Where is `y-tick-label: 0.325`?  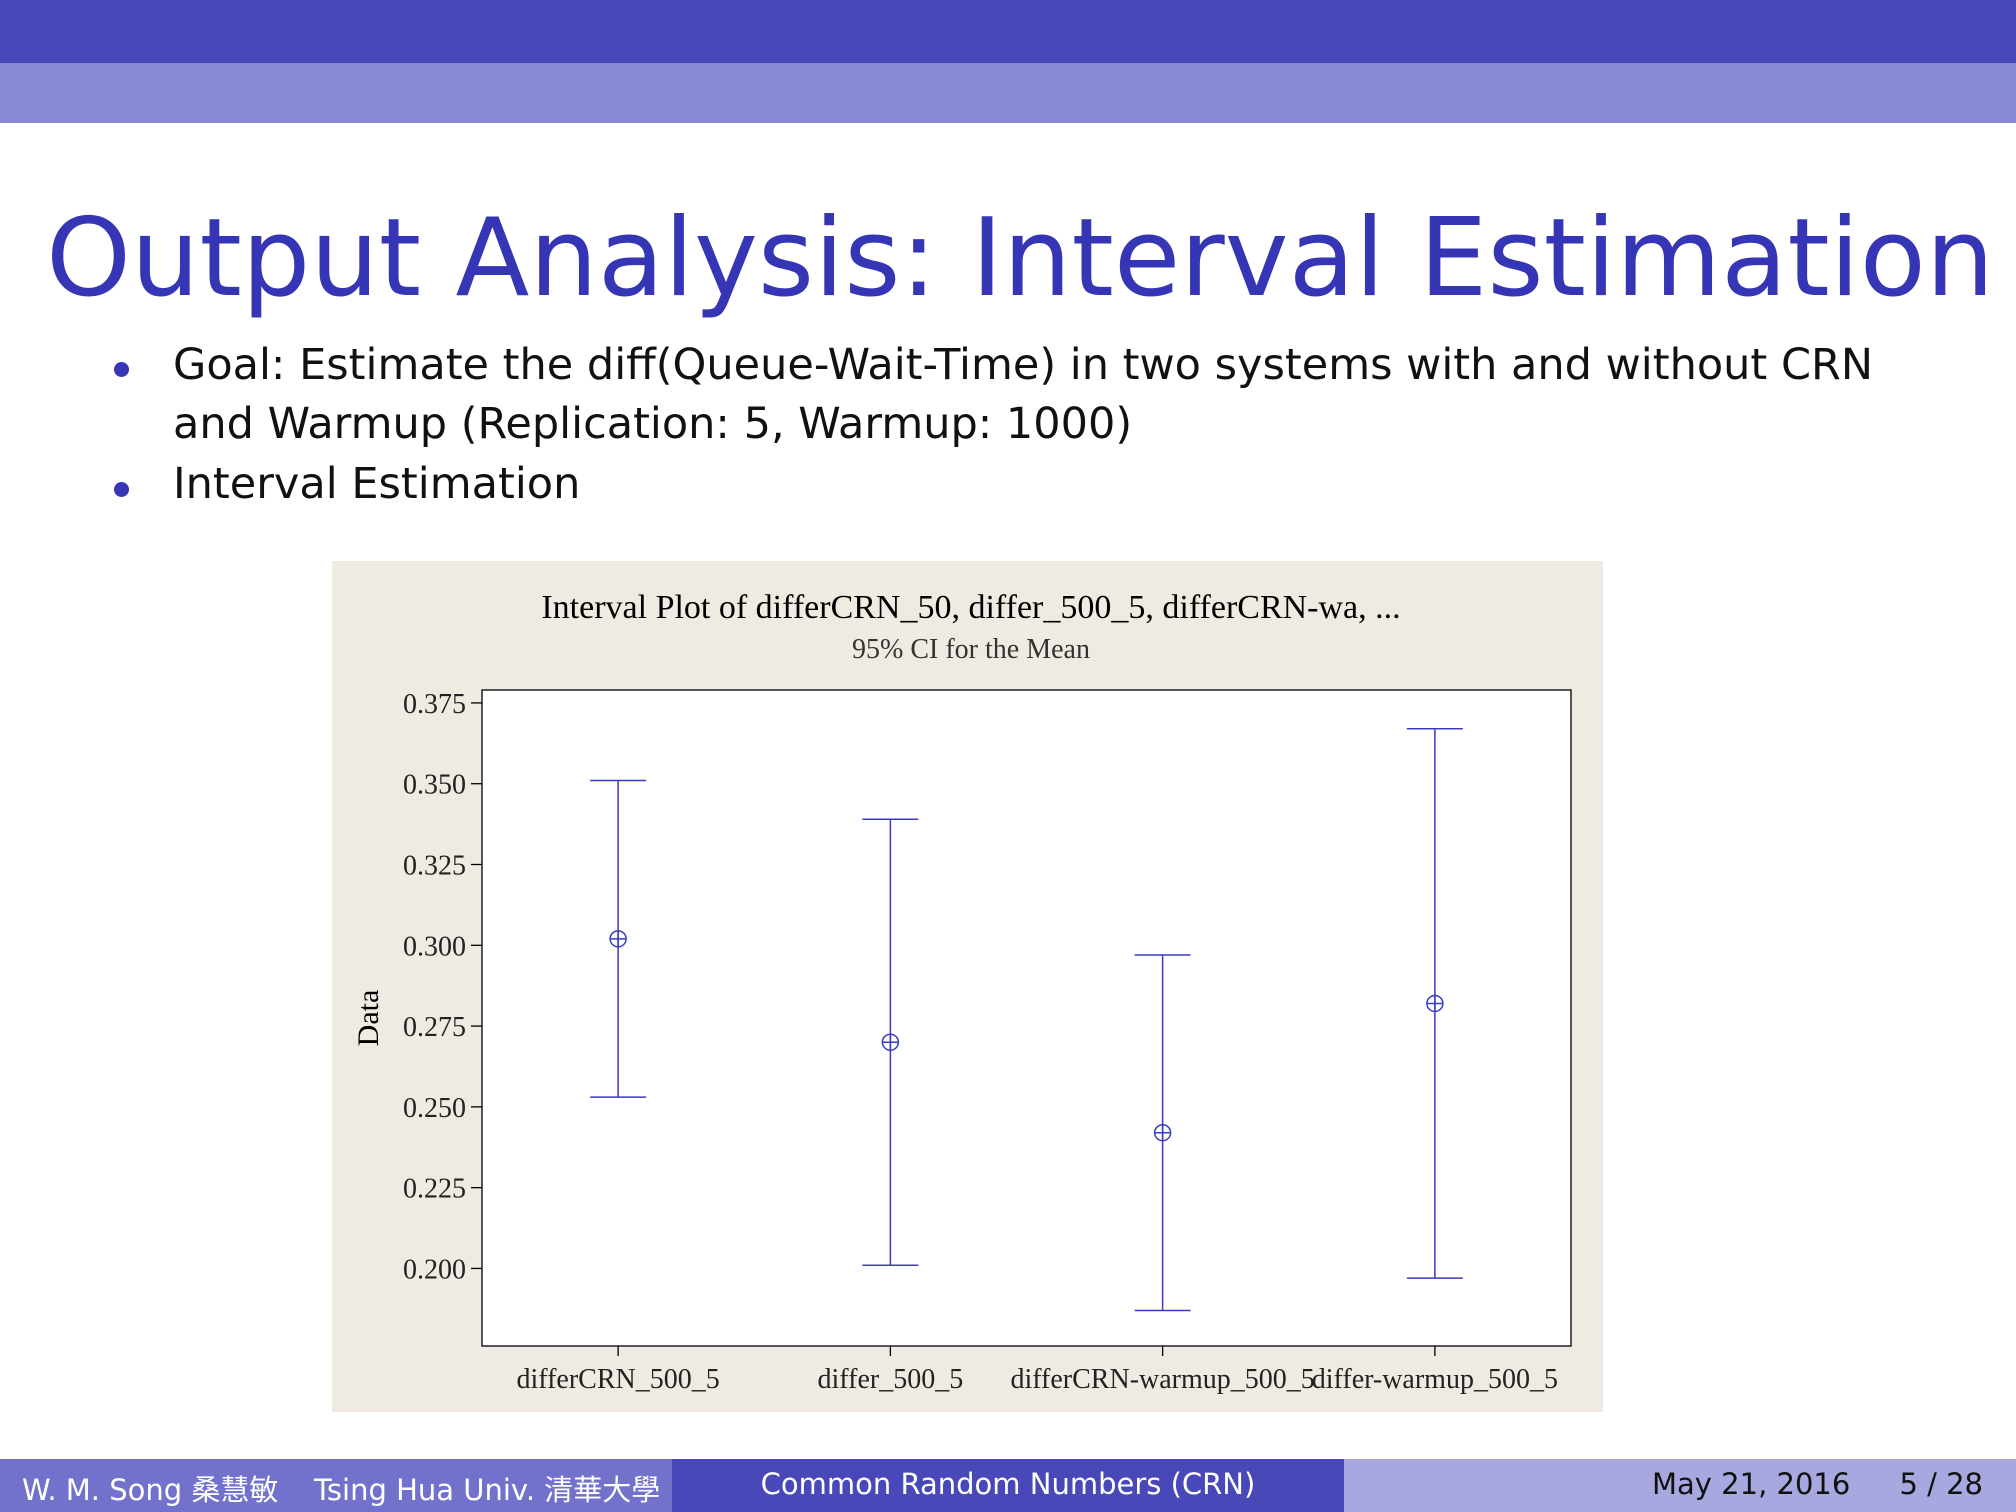
y-tick-label: 0.325 is located at coordinates (434, 866).